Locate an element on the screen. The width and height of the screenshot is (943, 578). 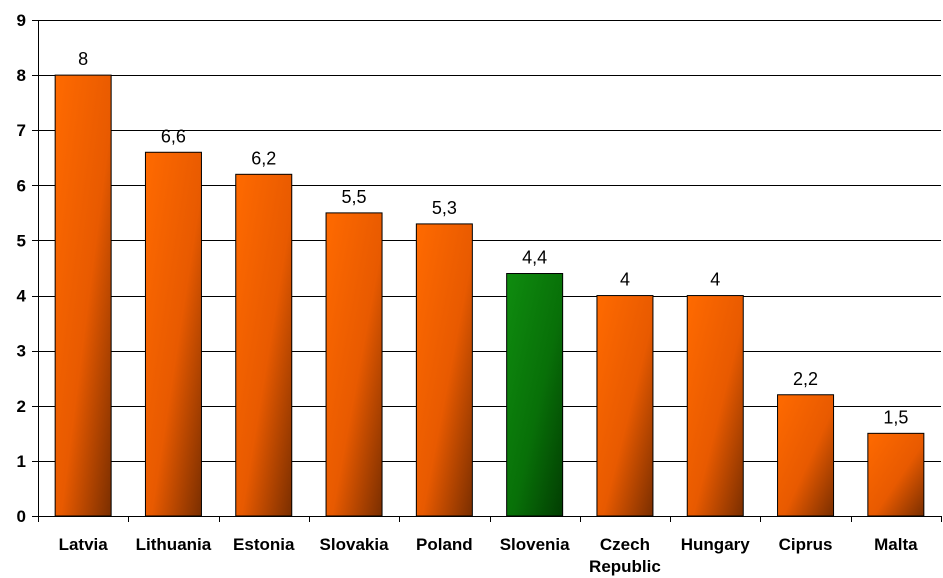
bar-slovenia is located at coordinates (535, 395).